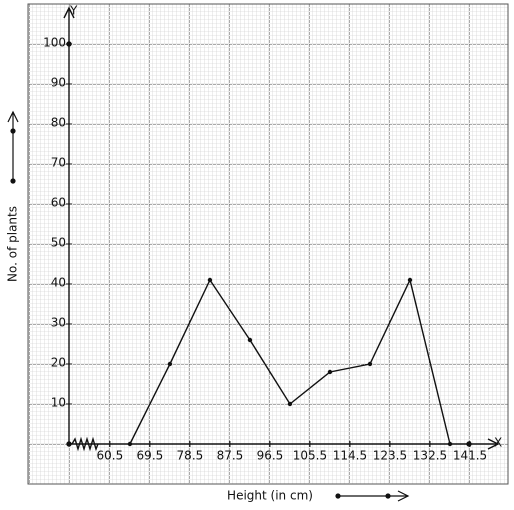 This screenshot has width=514, height=510. I want to click on x-tick-label: 60.5, so click(110, 456).